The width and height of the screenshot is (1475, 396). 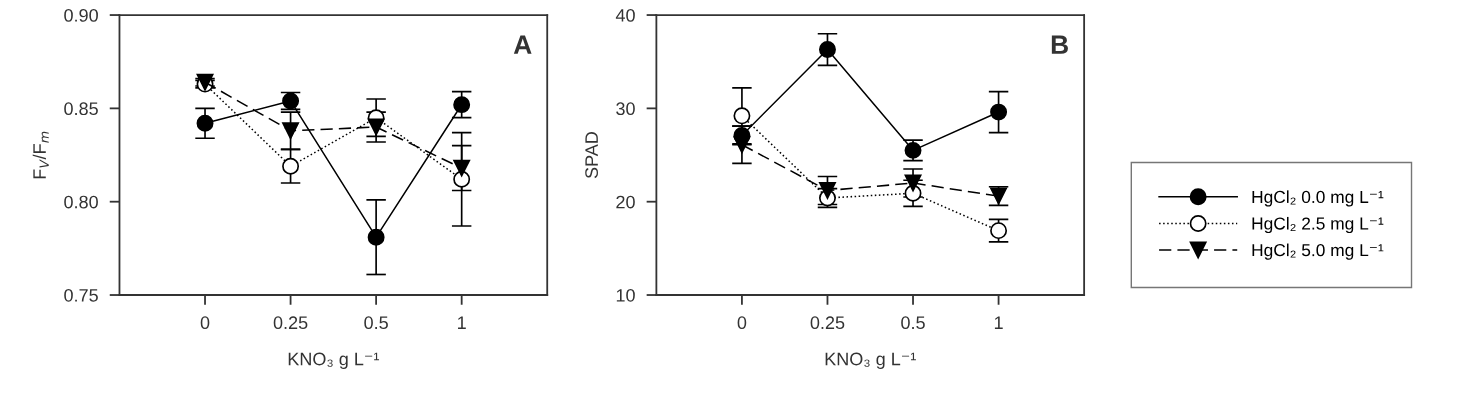 I want to click on y-tick-label: 30, so click(x=625, y=109).